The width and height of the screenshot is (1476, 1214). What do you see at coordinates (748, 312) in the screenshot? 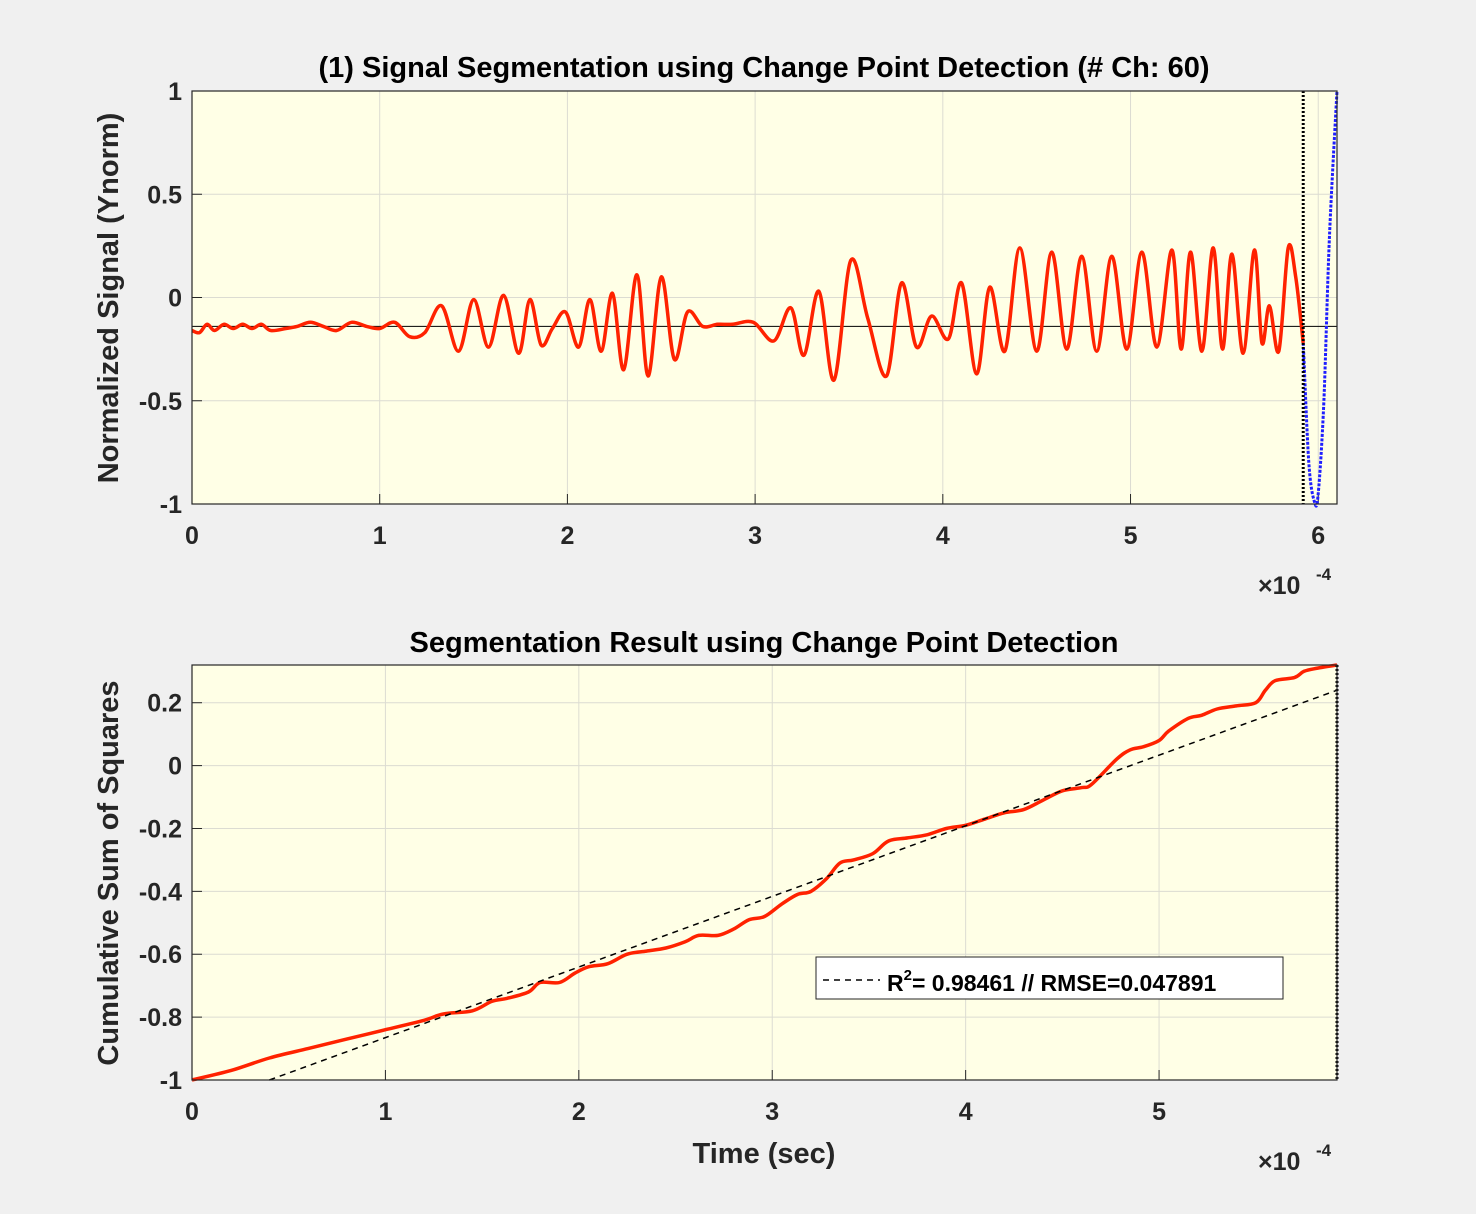
I see `signal-line-red` at bounding box center [748, 312].